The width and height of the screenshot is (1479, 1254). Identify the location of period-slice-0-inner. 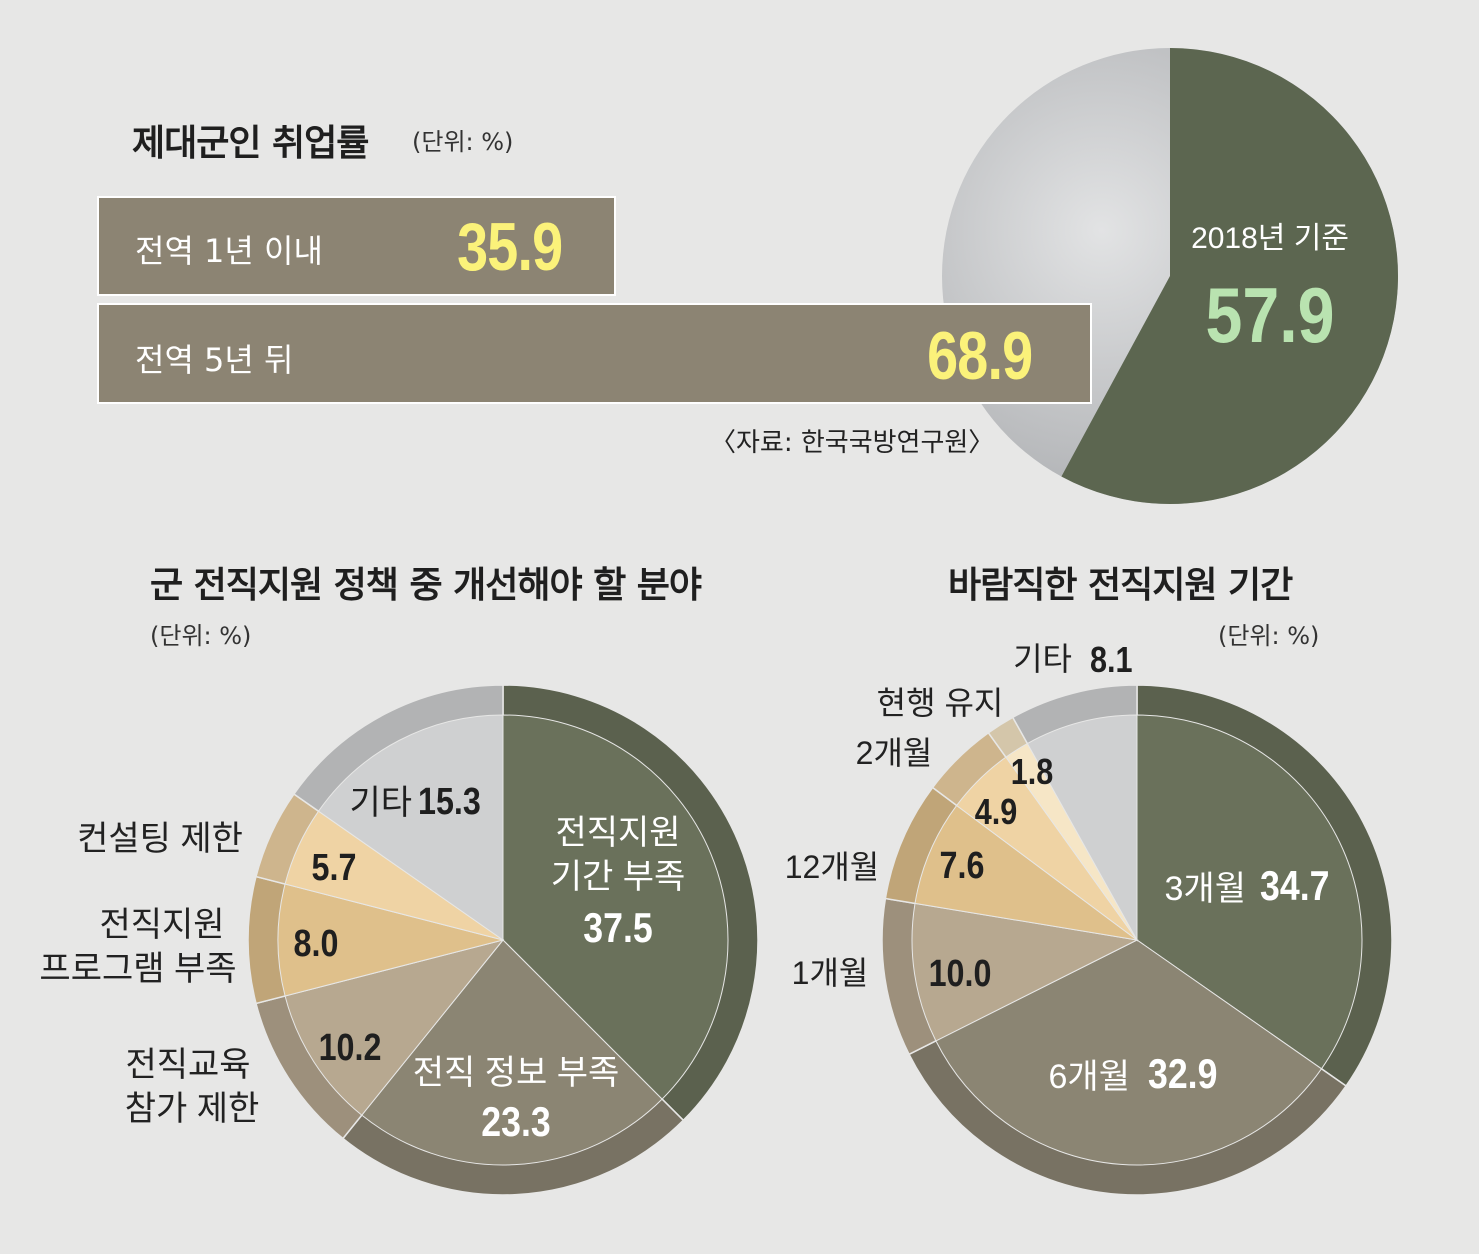
(1249, 892).